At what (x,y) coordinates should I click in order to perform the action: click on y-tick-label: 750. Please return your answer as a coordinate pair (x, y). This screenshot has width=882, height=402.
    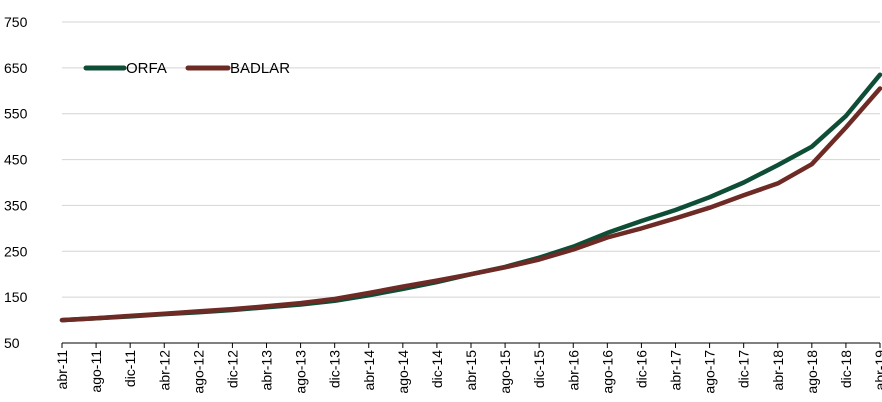
    Looking at the image, I should click on (16, 22).